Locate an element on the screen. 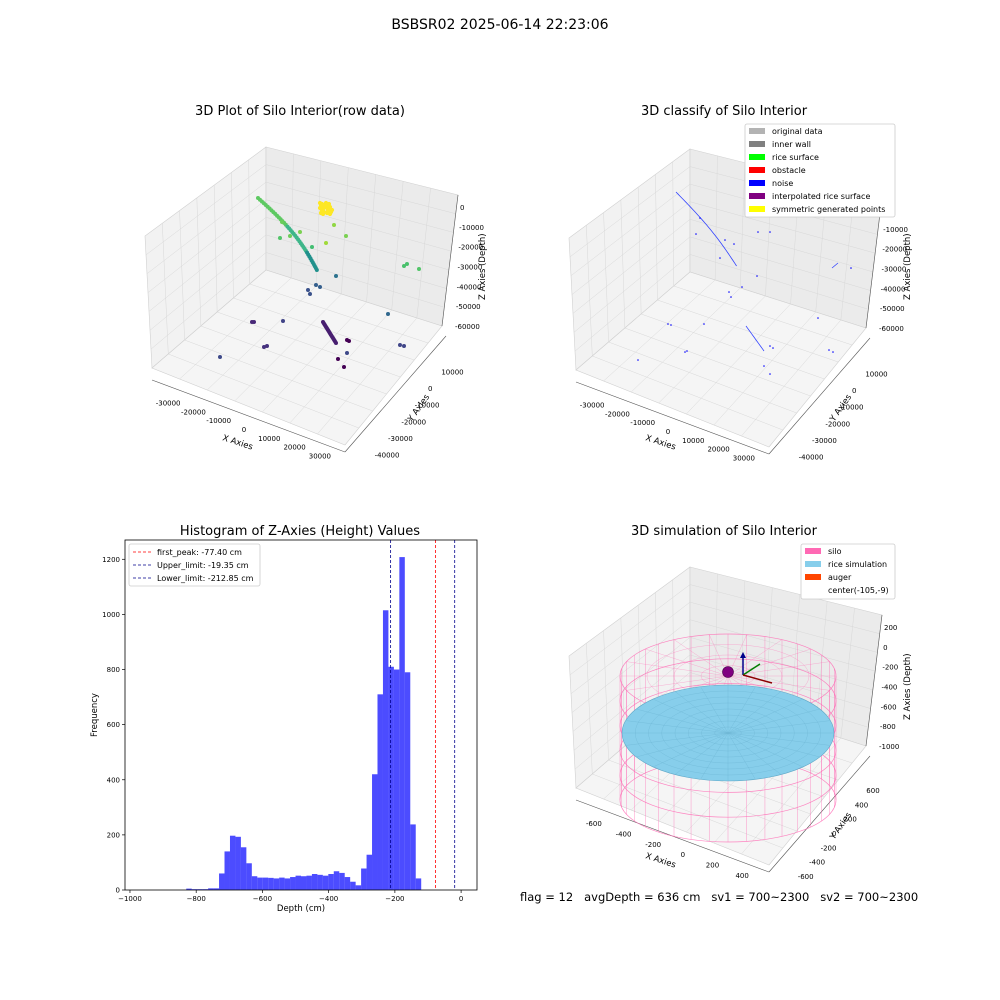 This screenshot has width=1000, height=1000. x-tick-label: -10000 is located at coordinates (218, 421).